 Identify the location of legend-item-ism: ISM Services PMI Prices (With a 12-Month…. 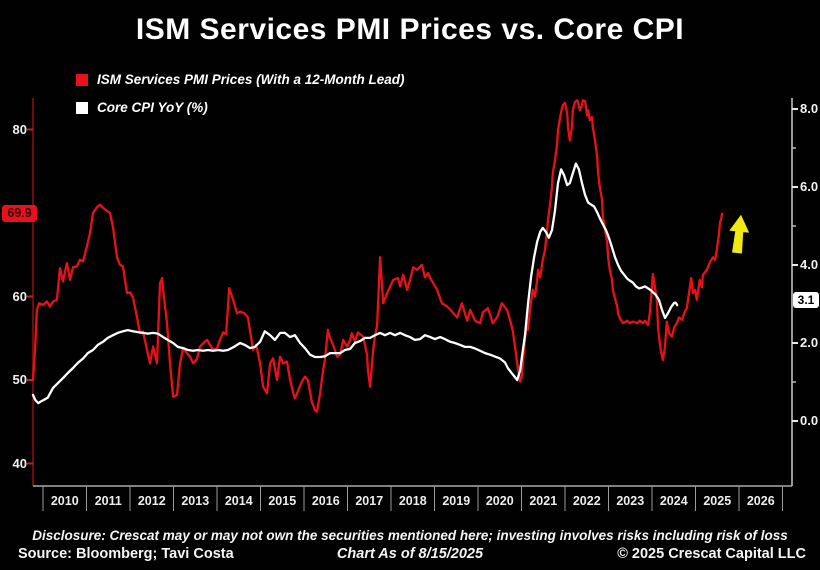
(240, 79).